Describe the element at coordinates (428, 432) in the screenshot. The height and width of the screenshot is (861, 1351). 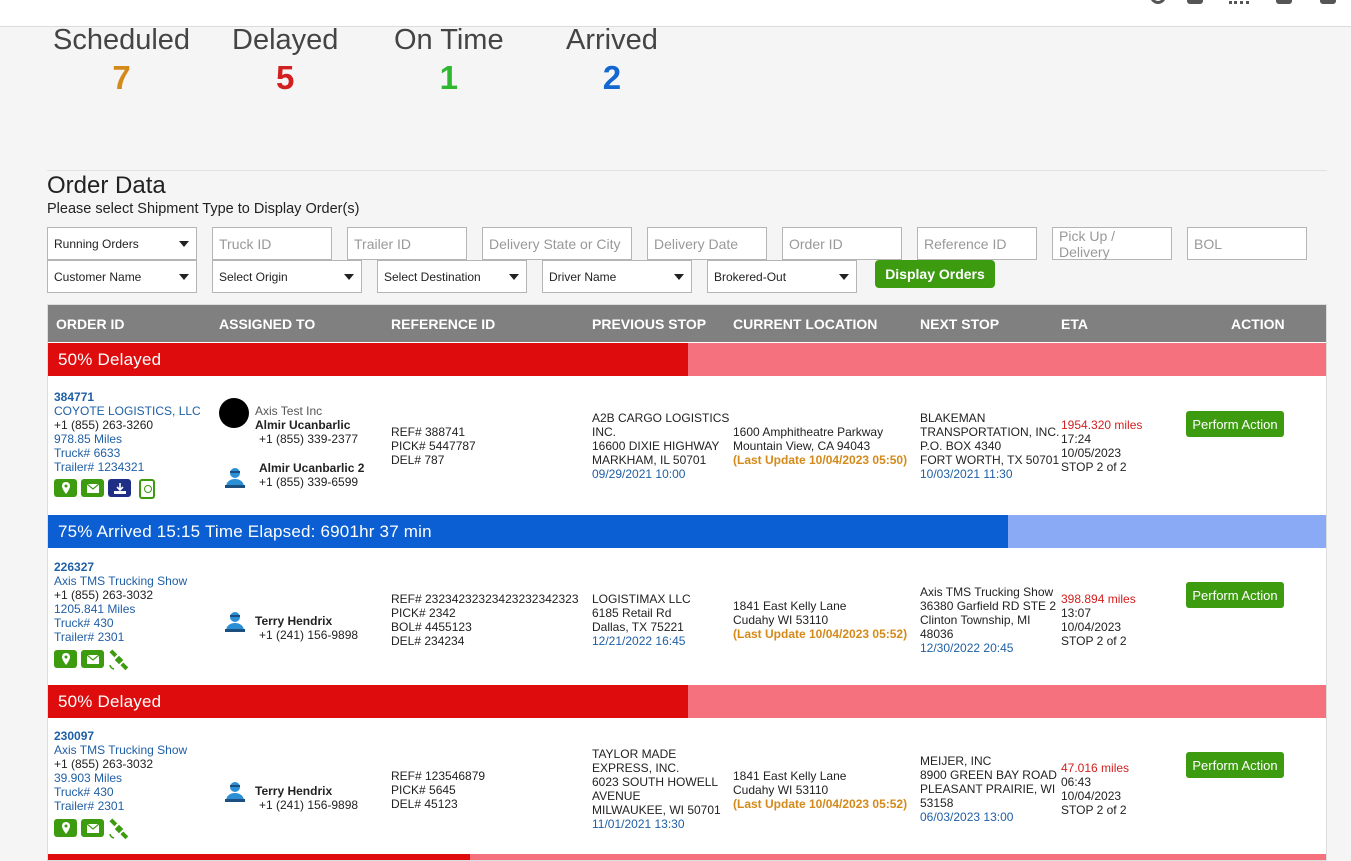
I see `reference-line: REF# 388741` at that location.